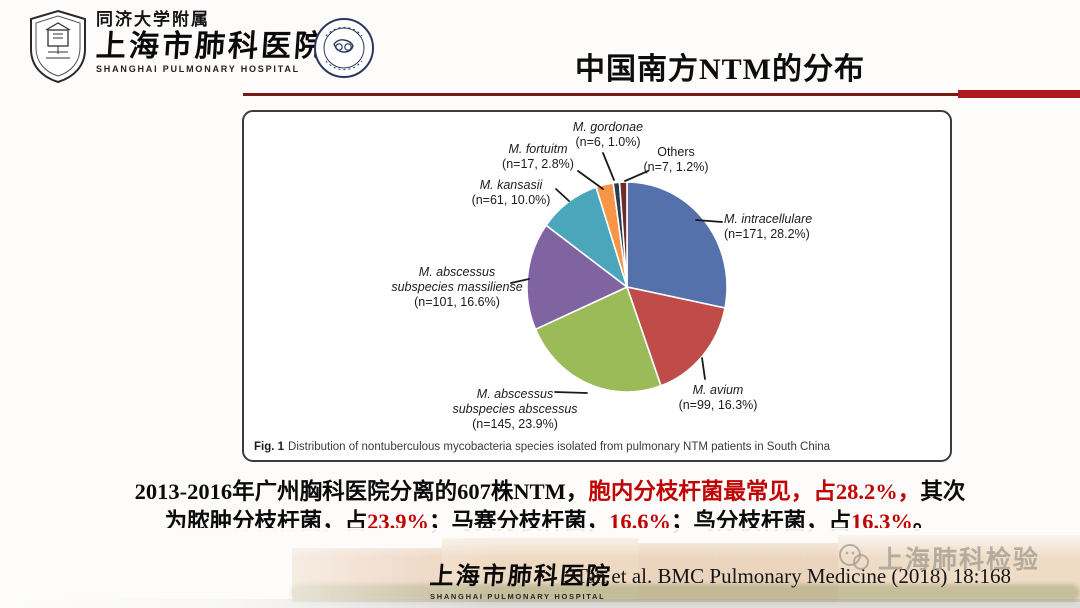 Image resolution: width=1080 pixels, height=608 pixels. What do you see at coordinates (924, 521) in the screenshot?
I see `summary-seg: 。` at bounding box center [924, 521].